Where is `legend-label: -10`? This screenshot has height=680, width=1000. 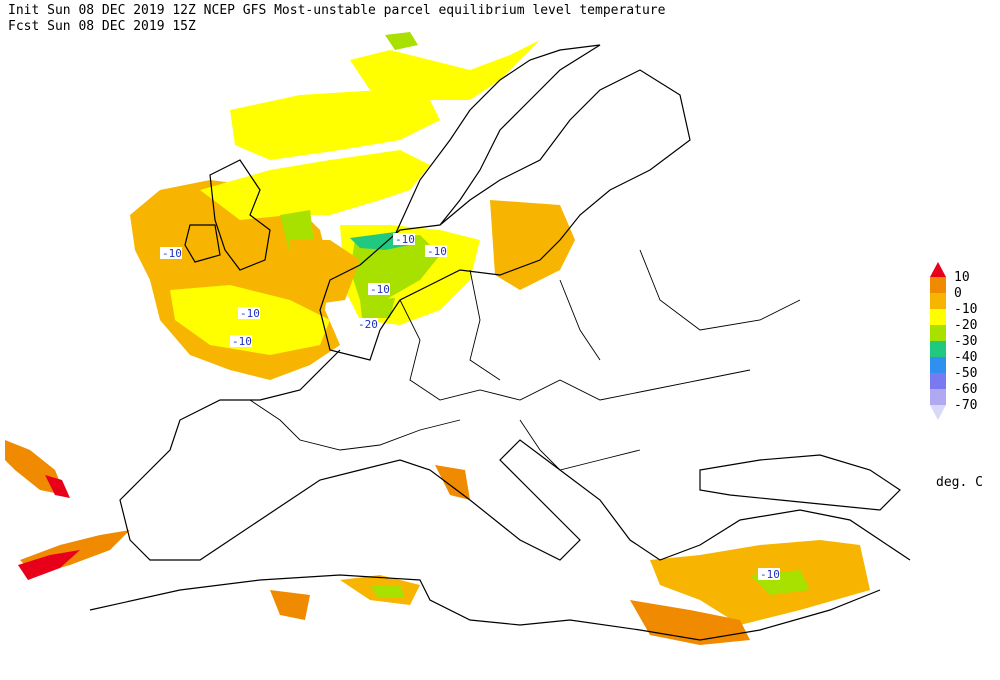 legend-label: -10 is located at coordinates (965, 309).